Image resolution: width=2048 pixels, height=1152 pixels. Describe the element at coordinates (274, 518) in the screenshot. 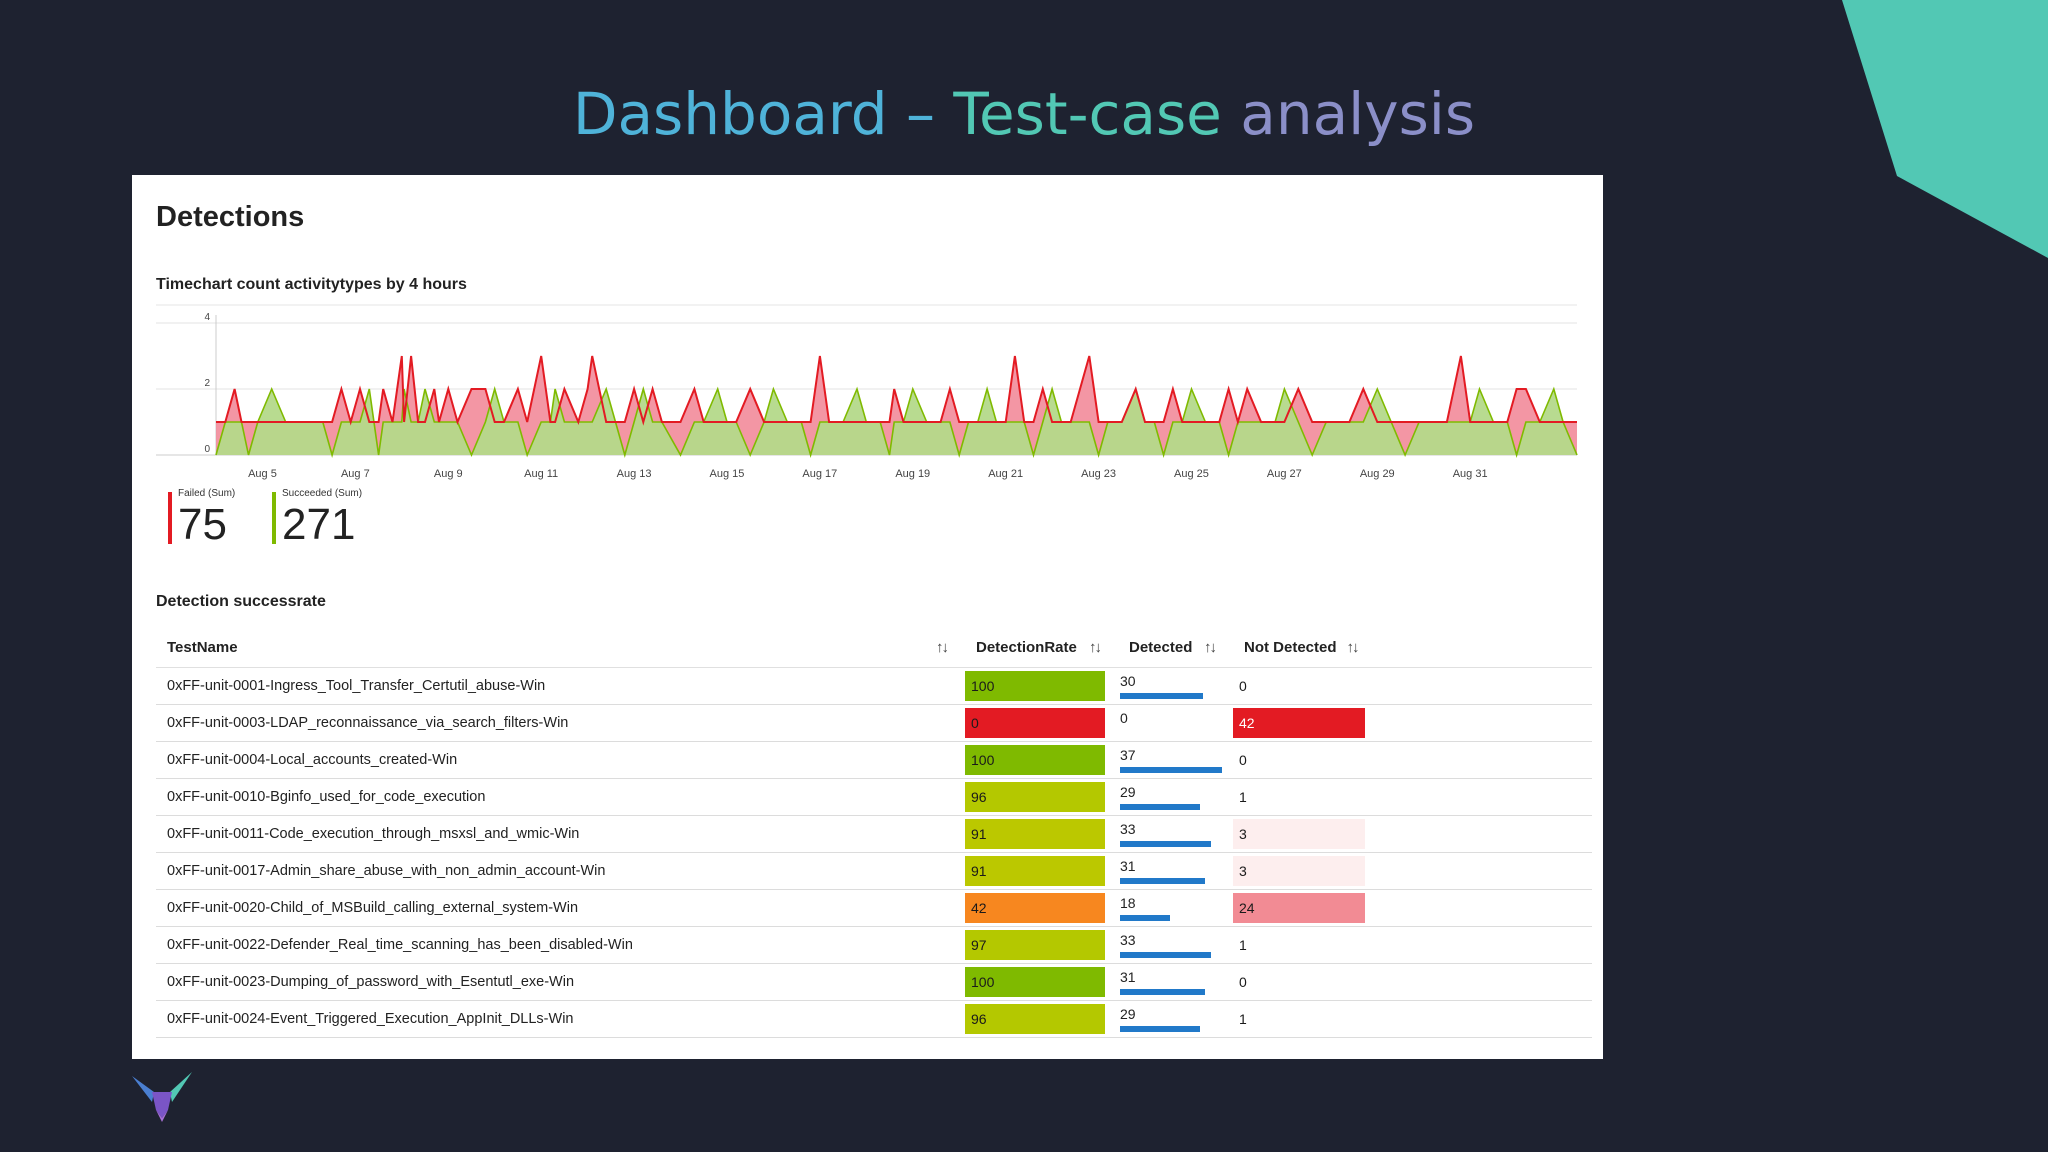

I see `kpi-succeeded-color-bar` at that location.